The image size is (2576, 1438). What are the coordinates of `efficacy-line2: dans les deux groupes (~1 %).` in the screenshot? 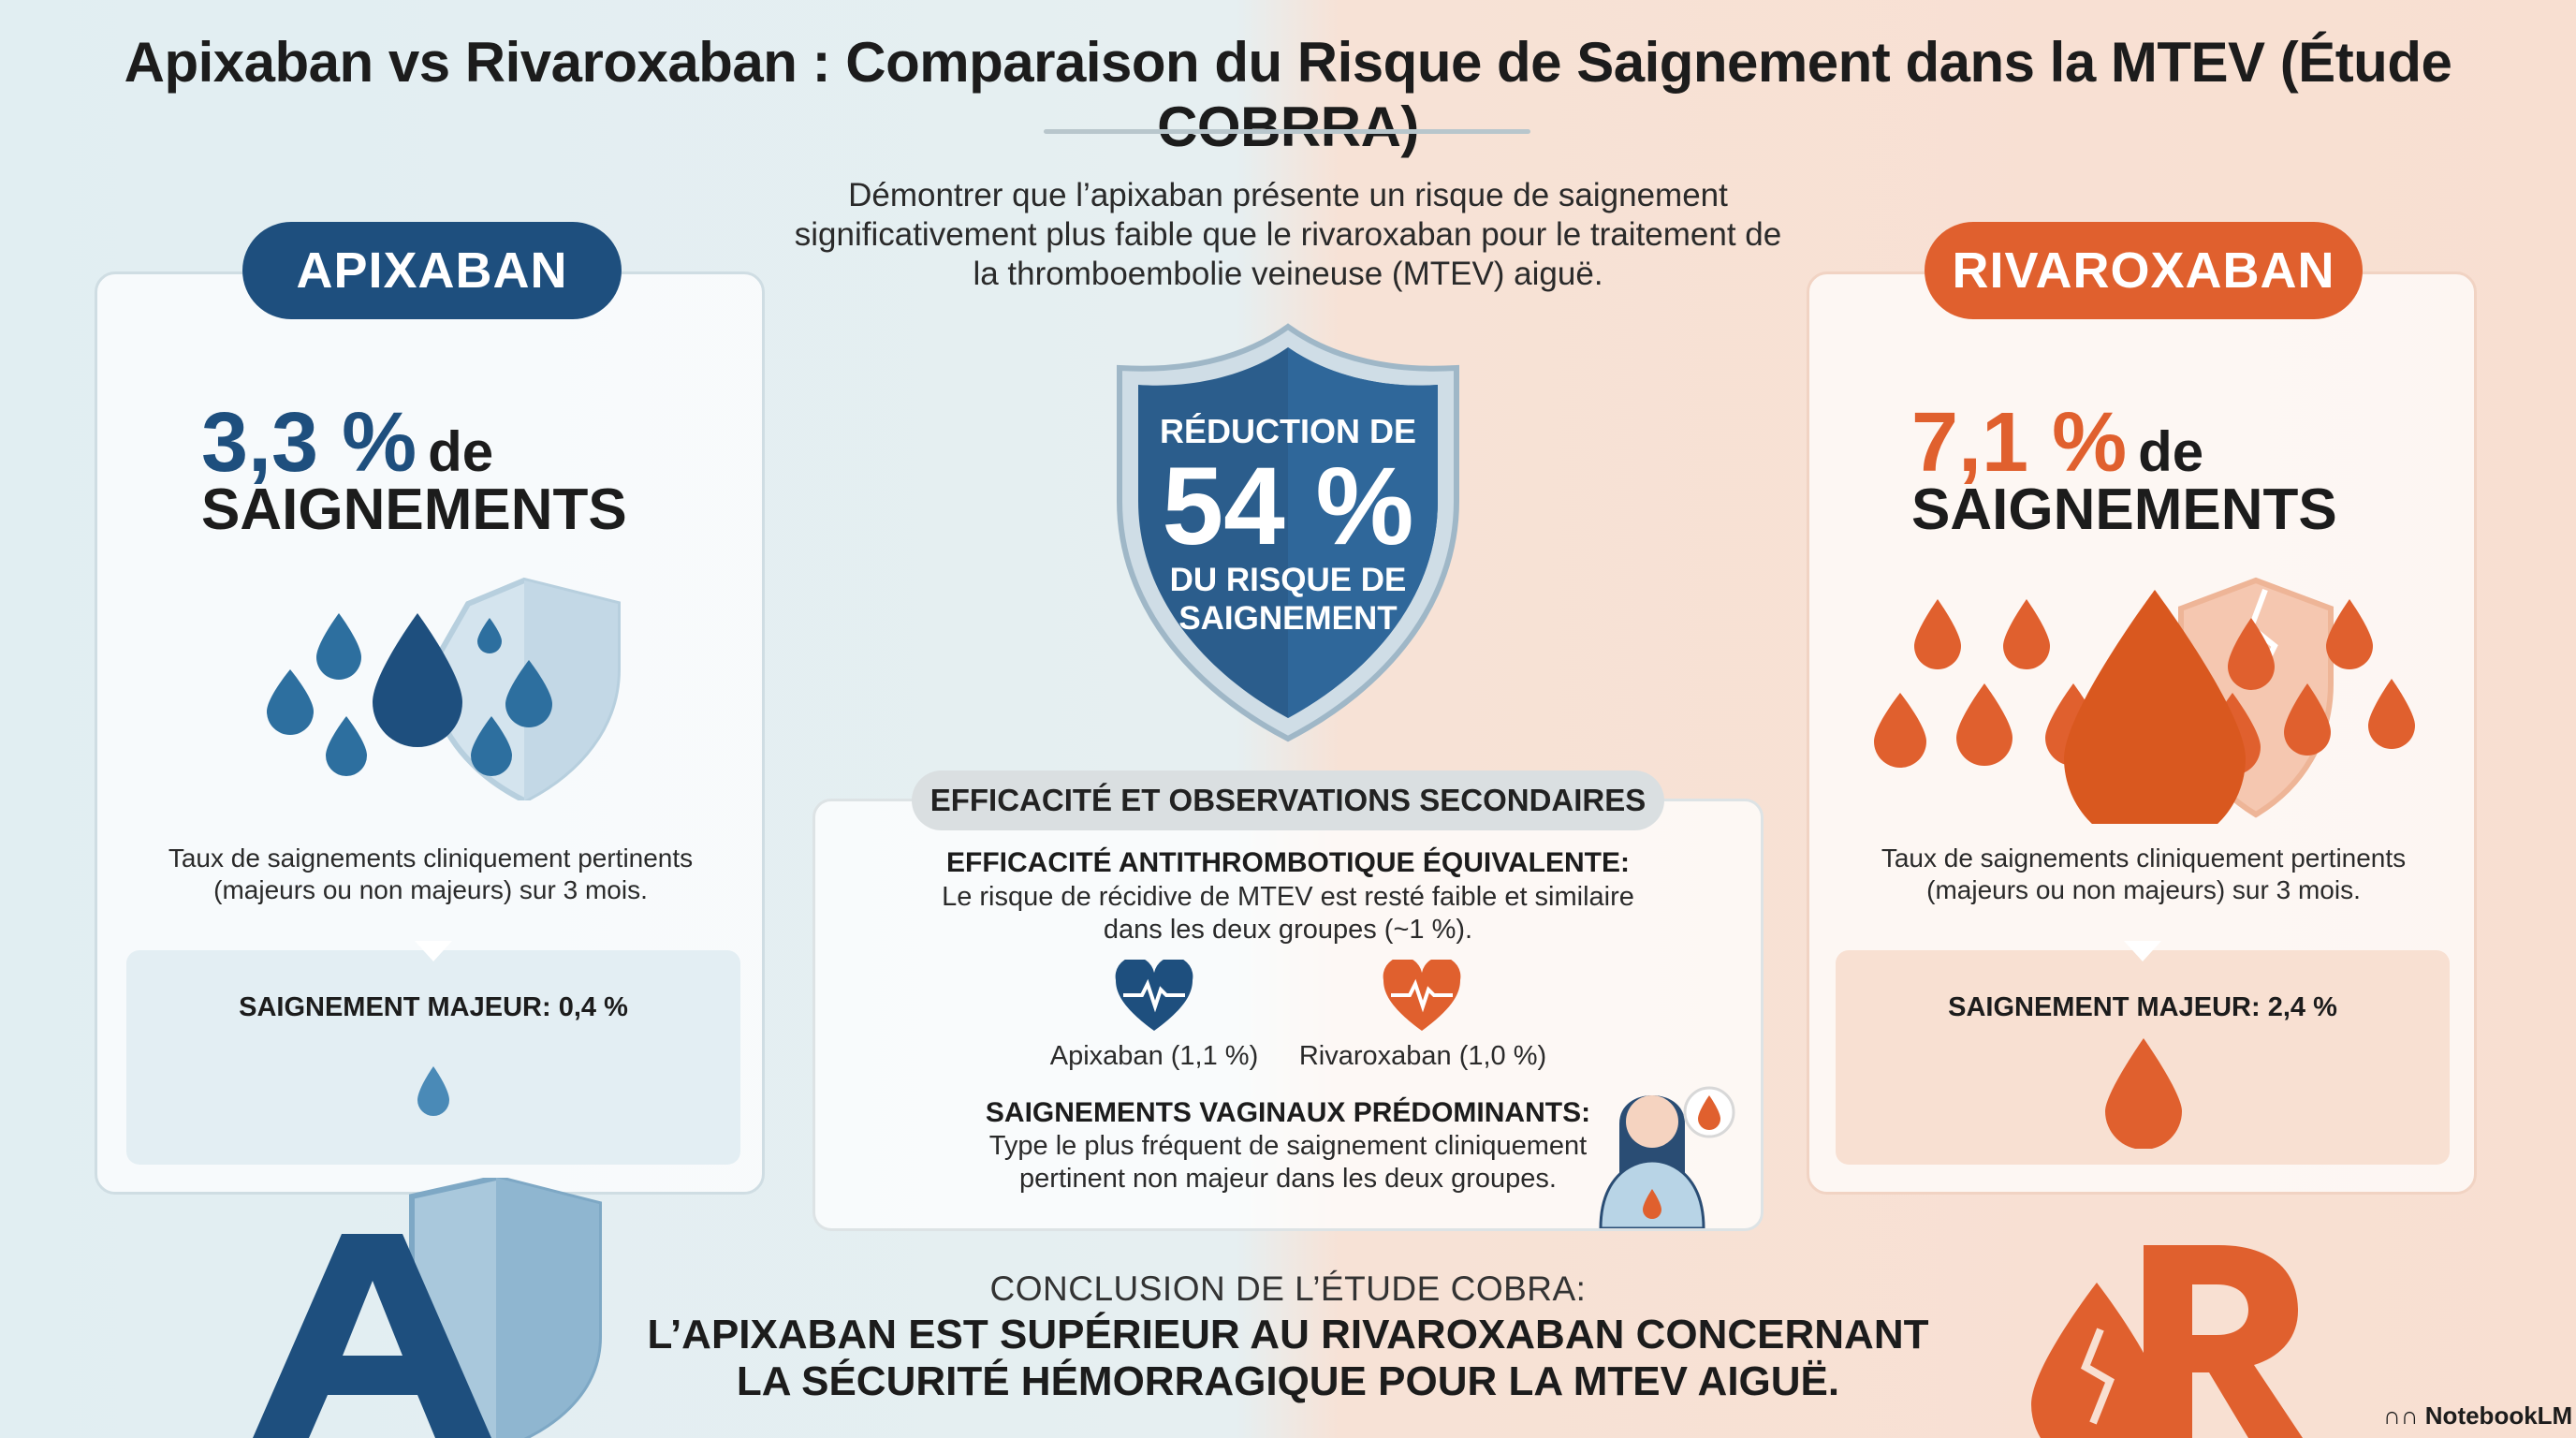 It's located at (1288, 930).